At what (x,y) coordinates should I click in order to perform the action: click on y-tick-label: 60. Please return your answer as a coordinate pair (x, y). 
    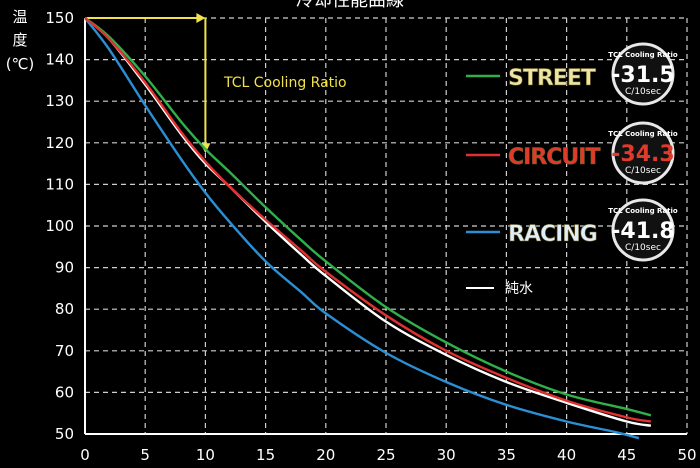
    Looking at the image, I should click on (64, 392).